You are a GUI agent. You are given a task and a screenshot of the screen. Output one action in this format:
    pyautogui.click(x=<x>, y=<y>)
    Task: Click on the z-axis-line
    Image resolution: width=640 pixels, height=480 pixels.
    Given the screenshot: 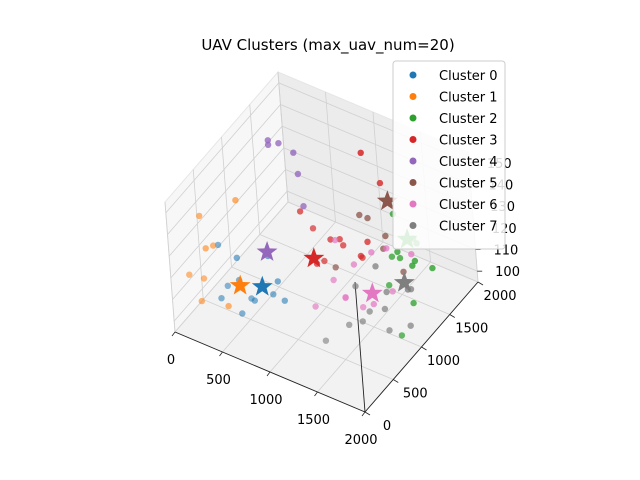 What is the action you would take?
    pyautogui.click(x=360, y=347)
    